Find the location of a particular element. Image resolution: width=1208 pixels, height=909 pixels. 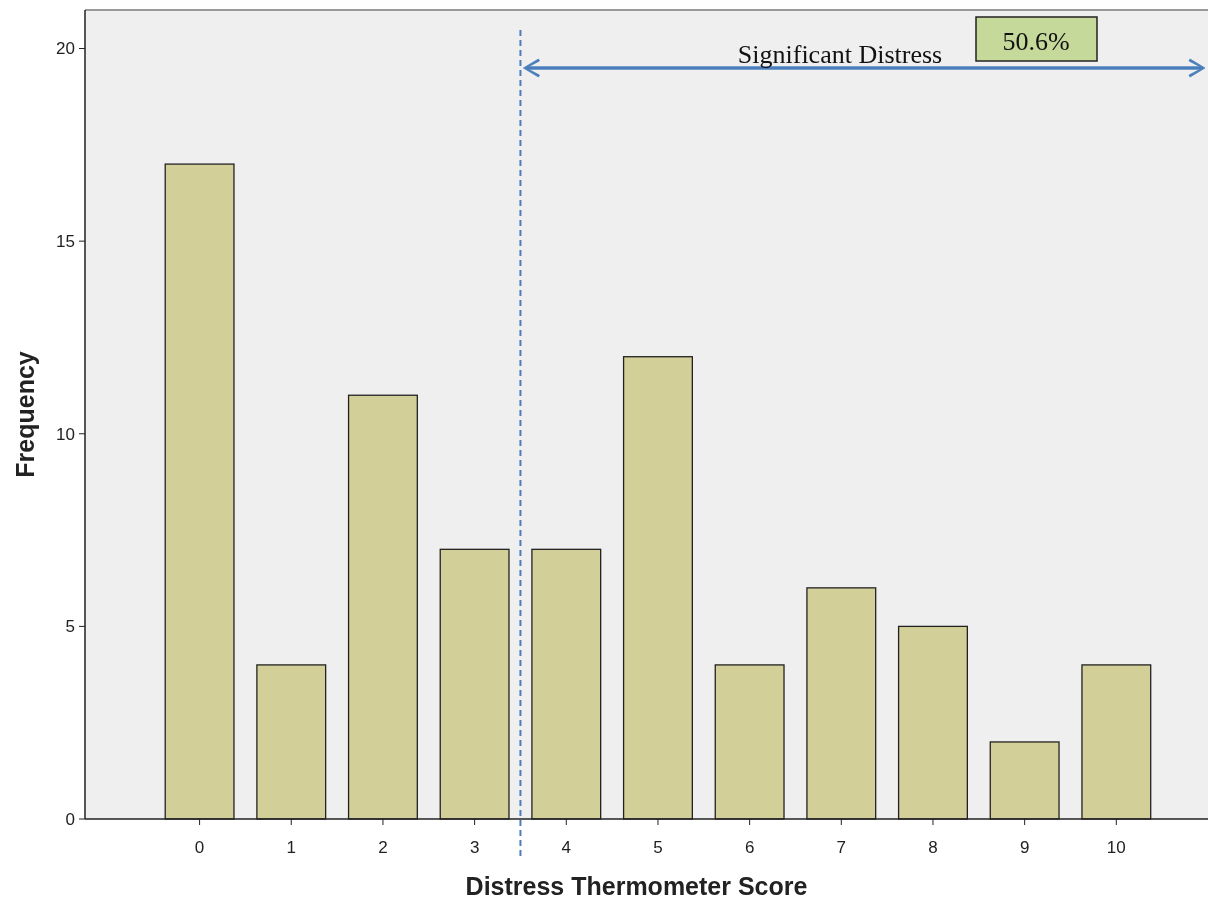

y-tick-label: 15 is located at coordinates (65, 242).